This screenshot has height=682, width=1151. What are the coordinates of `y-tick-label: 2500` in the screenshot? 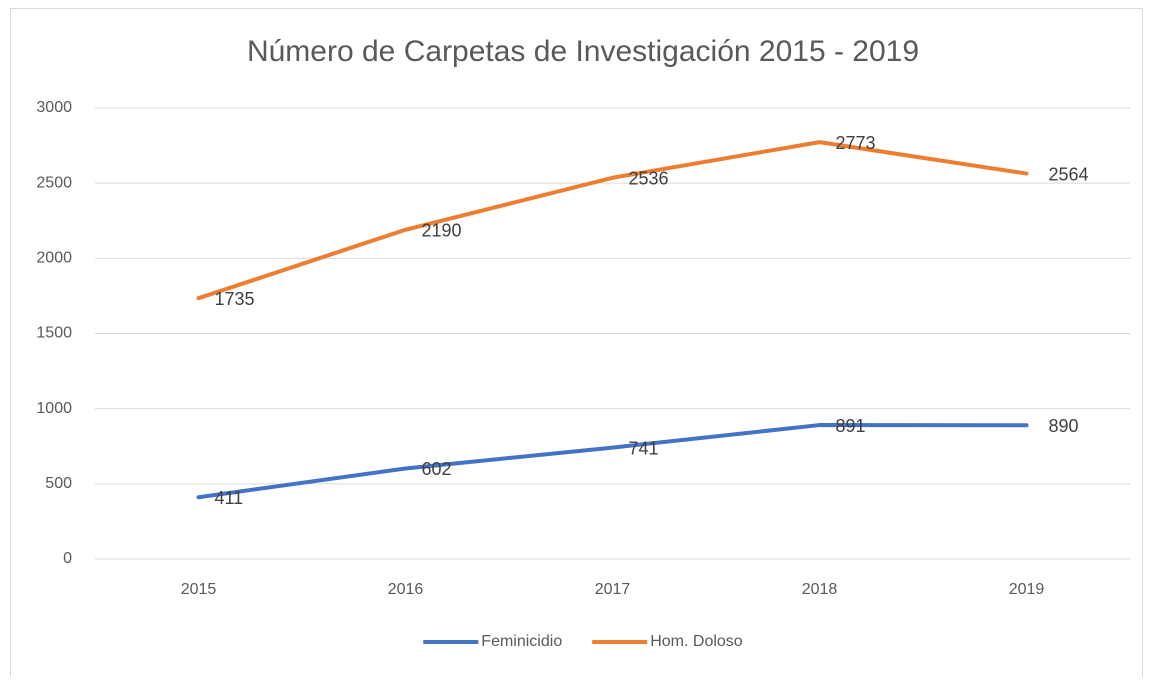 It's located at (54, 182).